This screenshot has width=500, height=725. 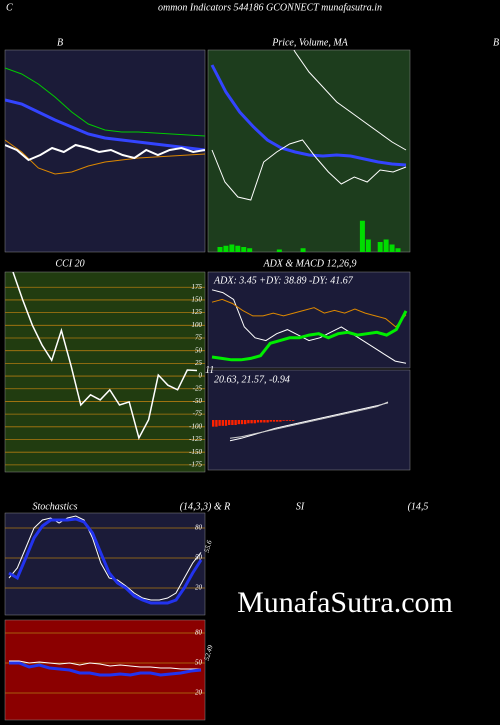 I want to click on adx-label: ADX & MACD 12,26,9, so click(x=309, y=263).